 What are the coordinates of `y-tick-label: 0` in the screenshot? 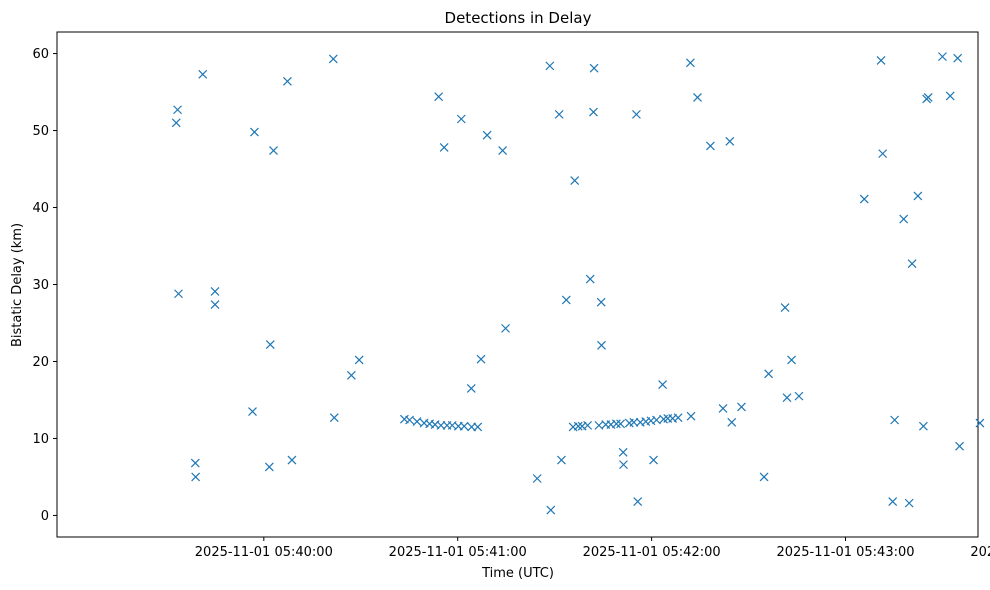 It's located at (45, 516).